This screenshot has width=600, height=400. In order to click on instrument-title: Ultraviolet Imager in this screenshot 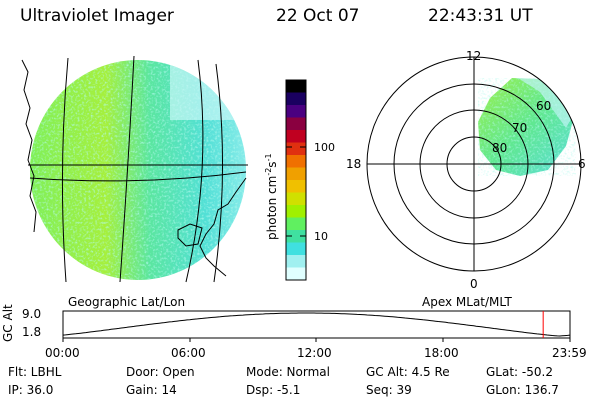, I will do `click(97, 16)`.